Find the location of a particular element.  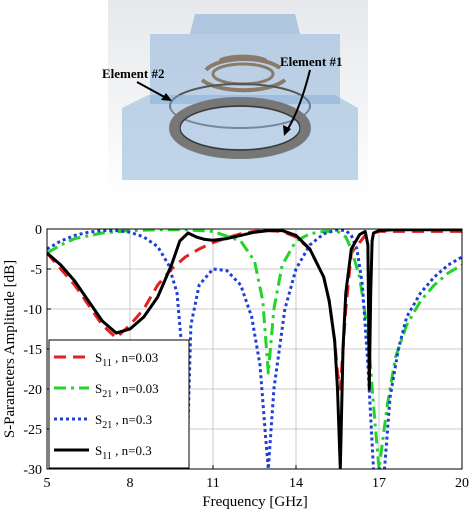

y-tick-label: -20 is located at coordinates (32, 390).